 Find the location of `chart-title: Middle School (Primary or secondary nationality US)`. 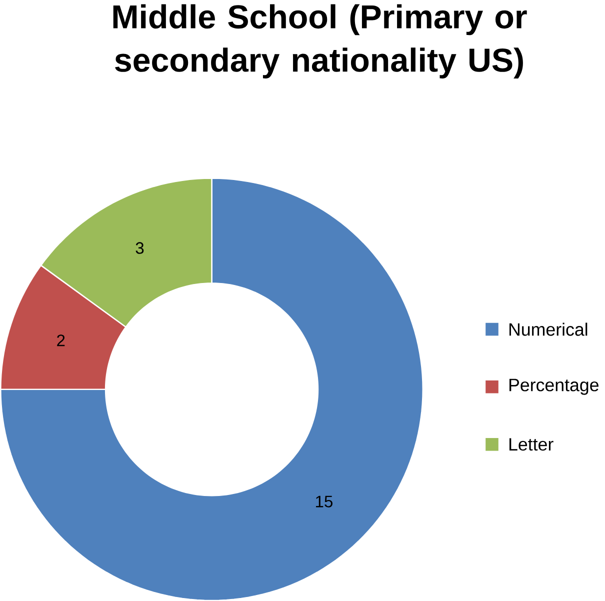

chart-title: Middle School (Primary or secondary nationality US) is located at coordinates (320, 41).